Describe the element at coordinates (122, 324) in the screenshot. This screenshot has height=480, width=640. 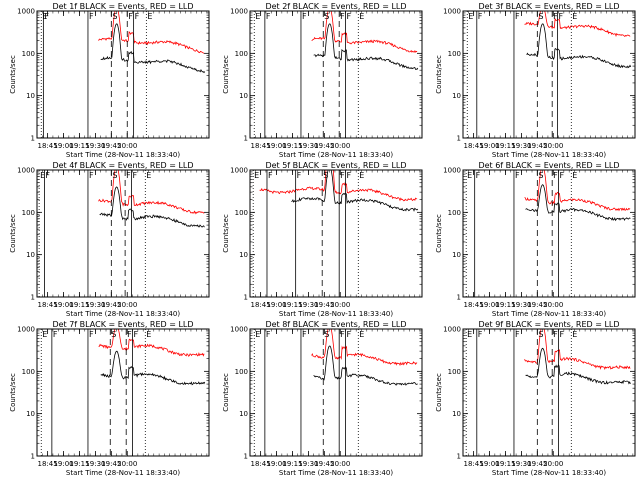
I see `panel-title: Det 7f BLACK = Events, RED = LLD` at that location.